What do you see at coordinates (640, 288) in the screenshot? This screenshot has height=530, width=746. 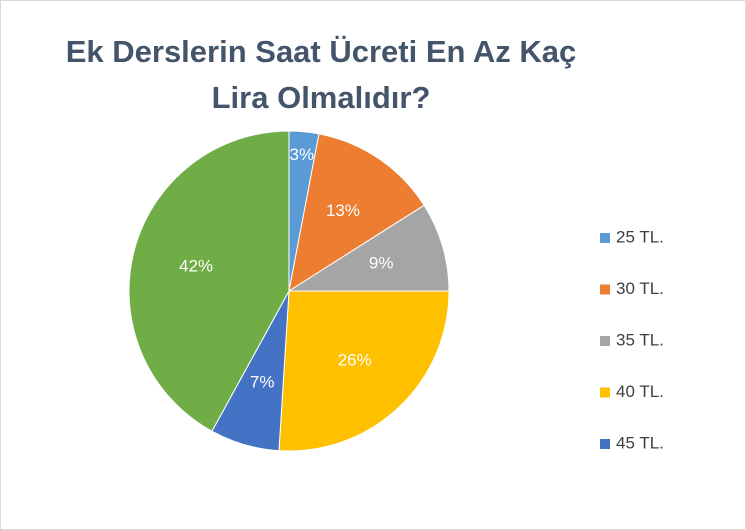 I see `legend-label: 30 TL.` at bounding box center [640, 288].